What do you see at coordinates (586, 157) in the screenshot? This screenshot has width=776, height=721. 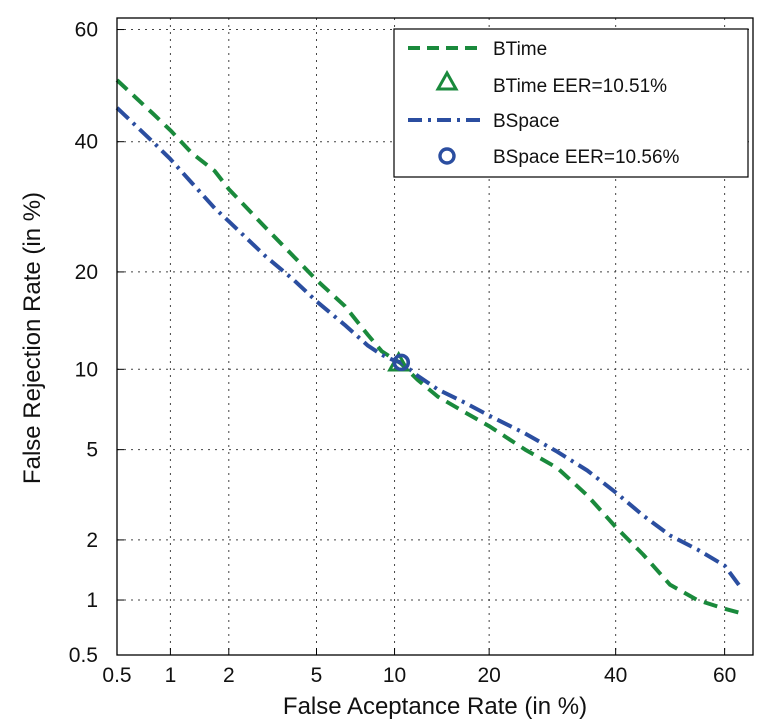 I see `legend-bspace-eer-label: BSpace EER=10.56%` at bounding box center [586, 157].